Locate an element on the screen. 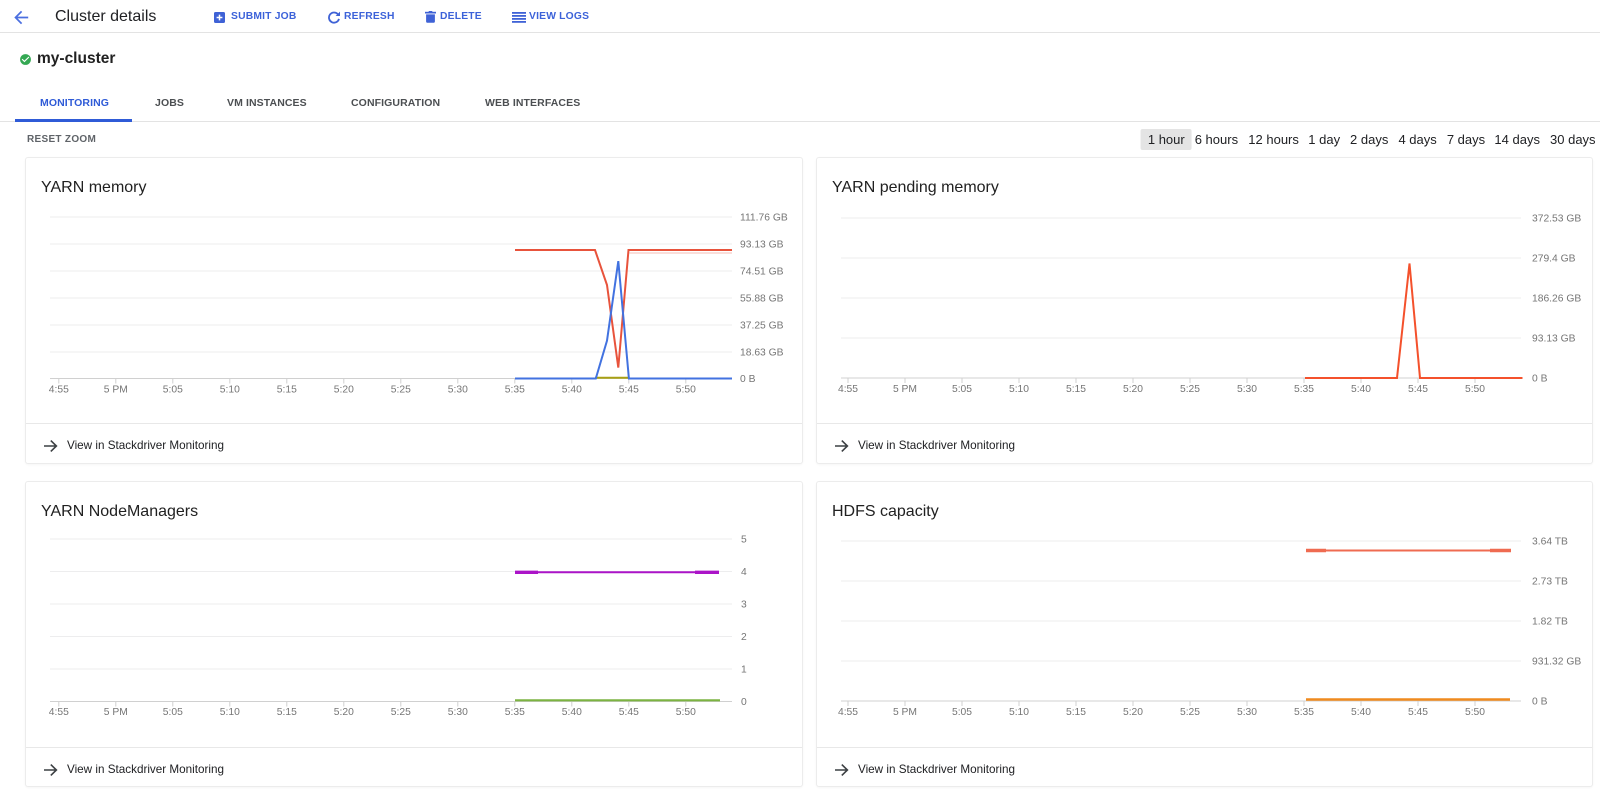  svg-text: 55.88 GB is located at coordinates (762, 299).